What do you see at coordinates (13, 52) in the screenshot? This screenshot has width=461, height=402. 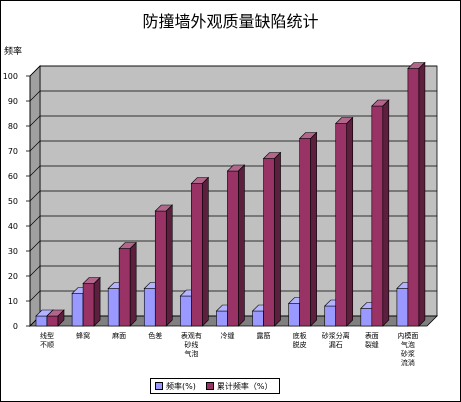 I see `y-axis-label: 频率` at bounding box center [13, 52].